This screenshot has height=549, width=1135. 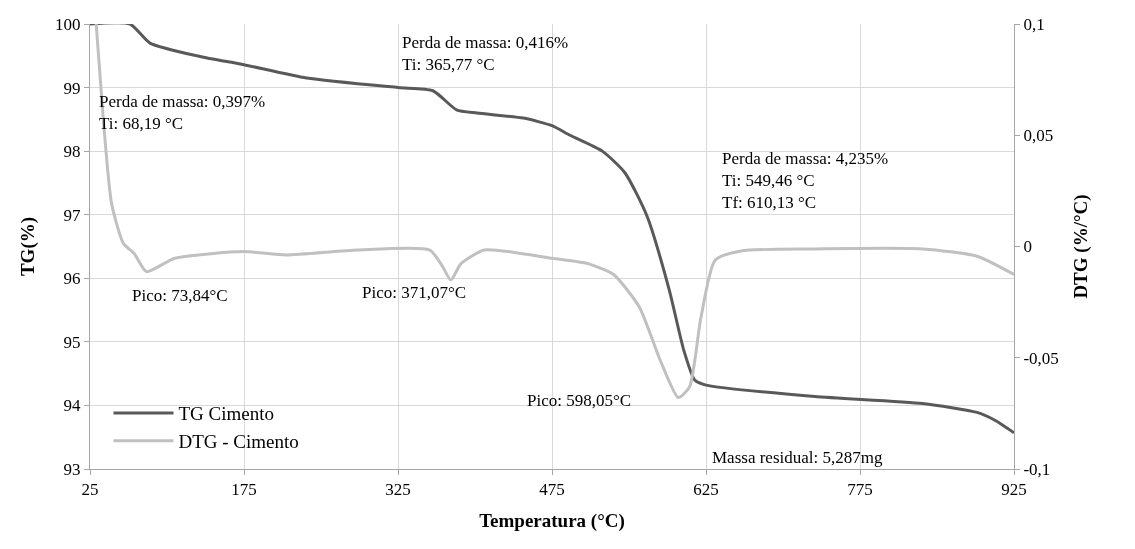 I want to click on y-tick-label: 100, so click(x=68, y=24).